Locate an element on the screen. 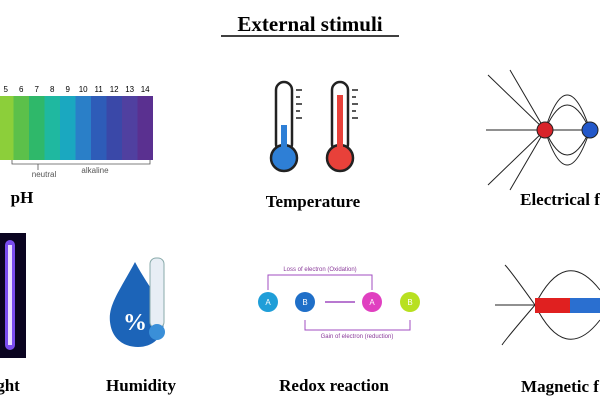  magnetic-field is located at coordinates (547, 305).